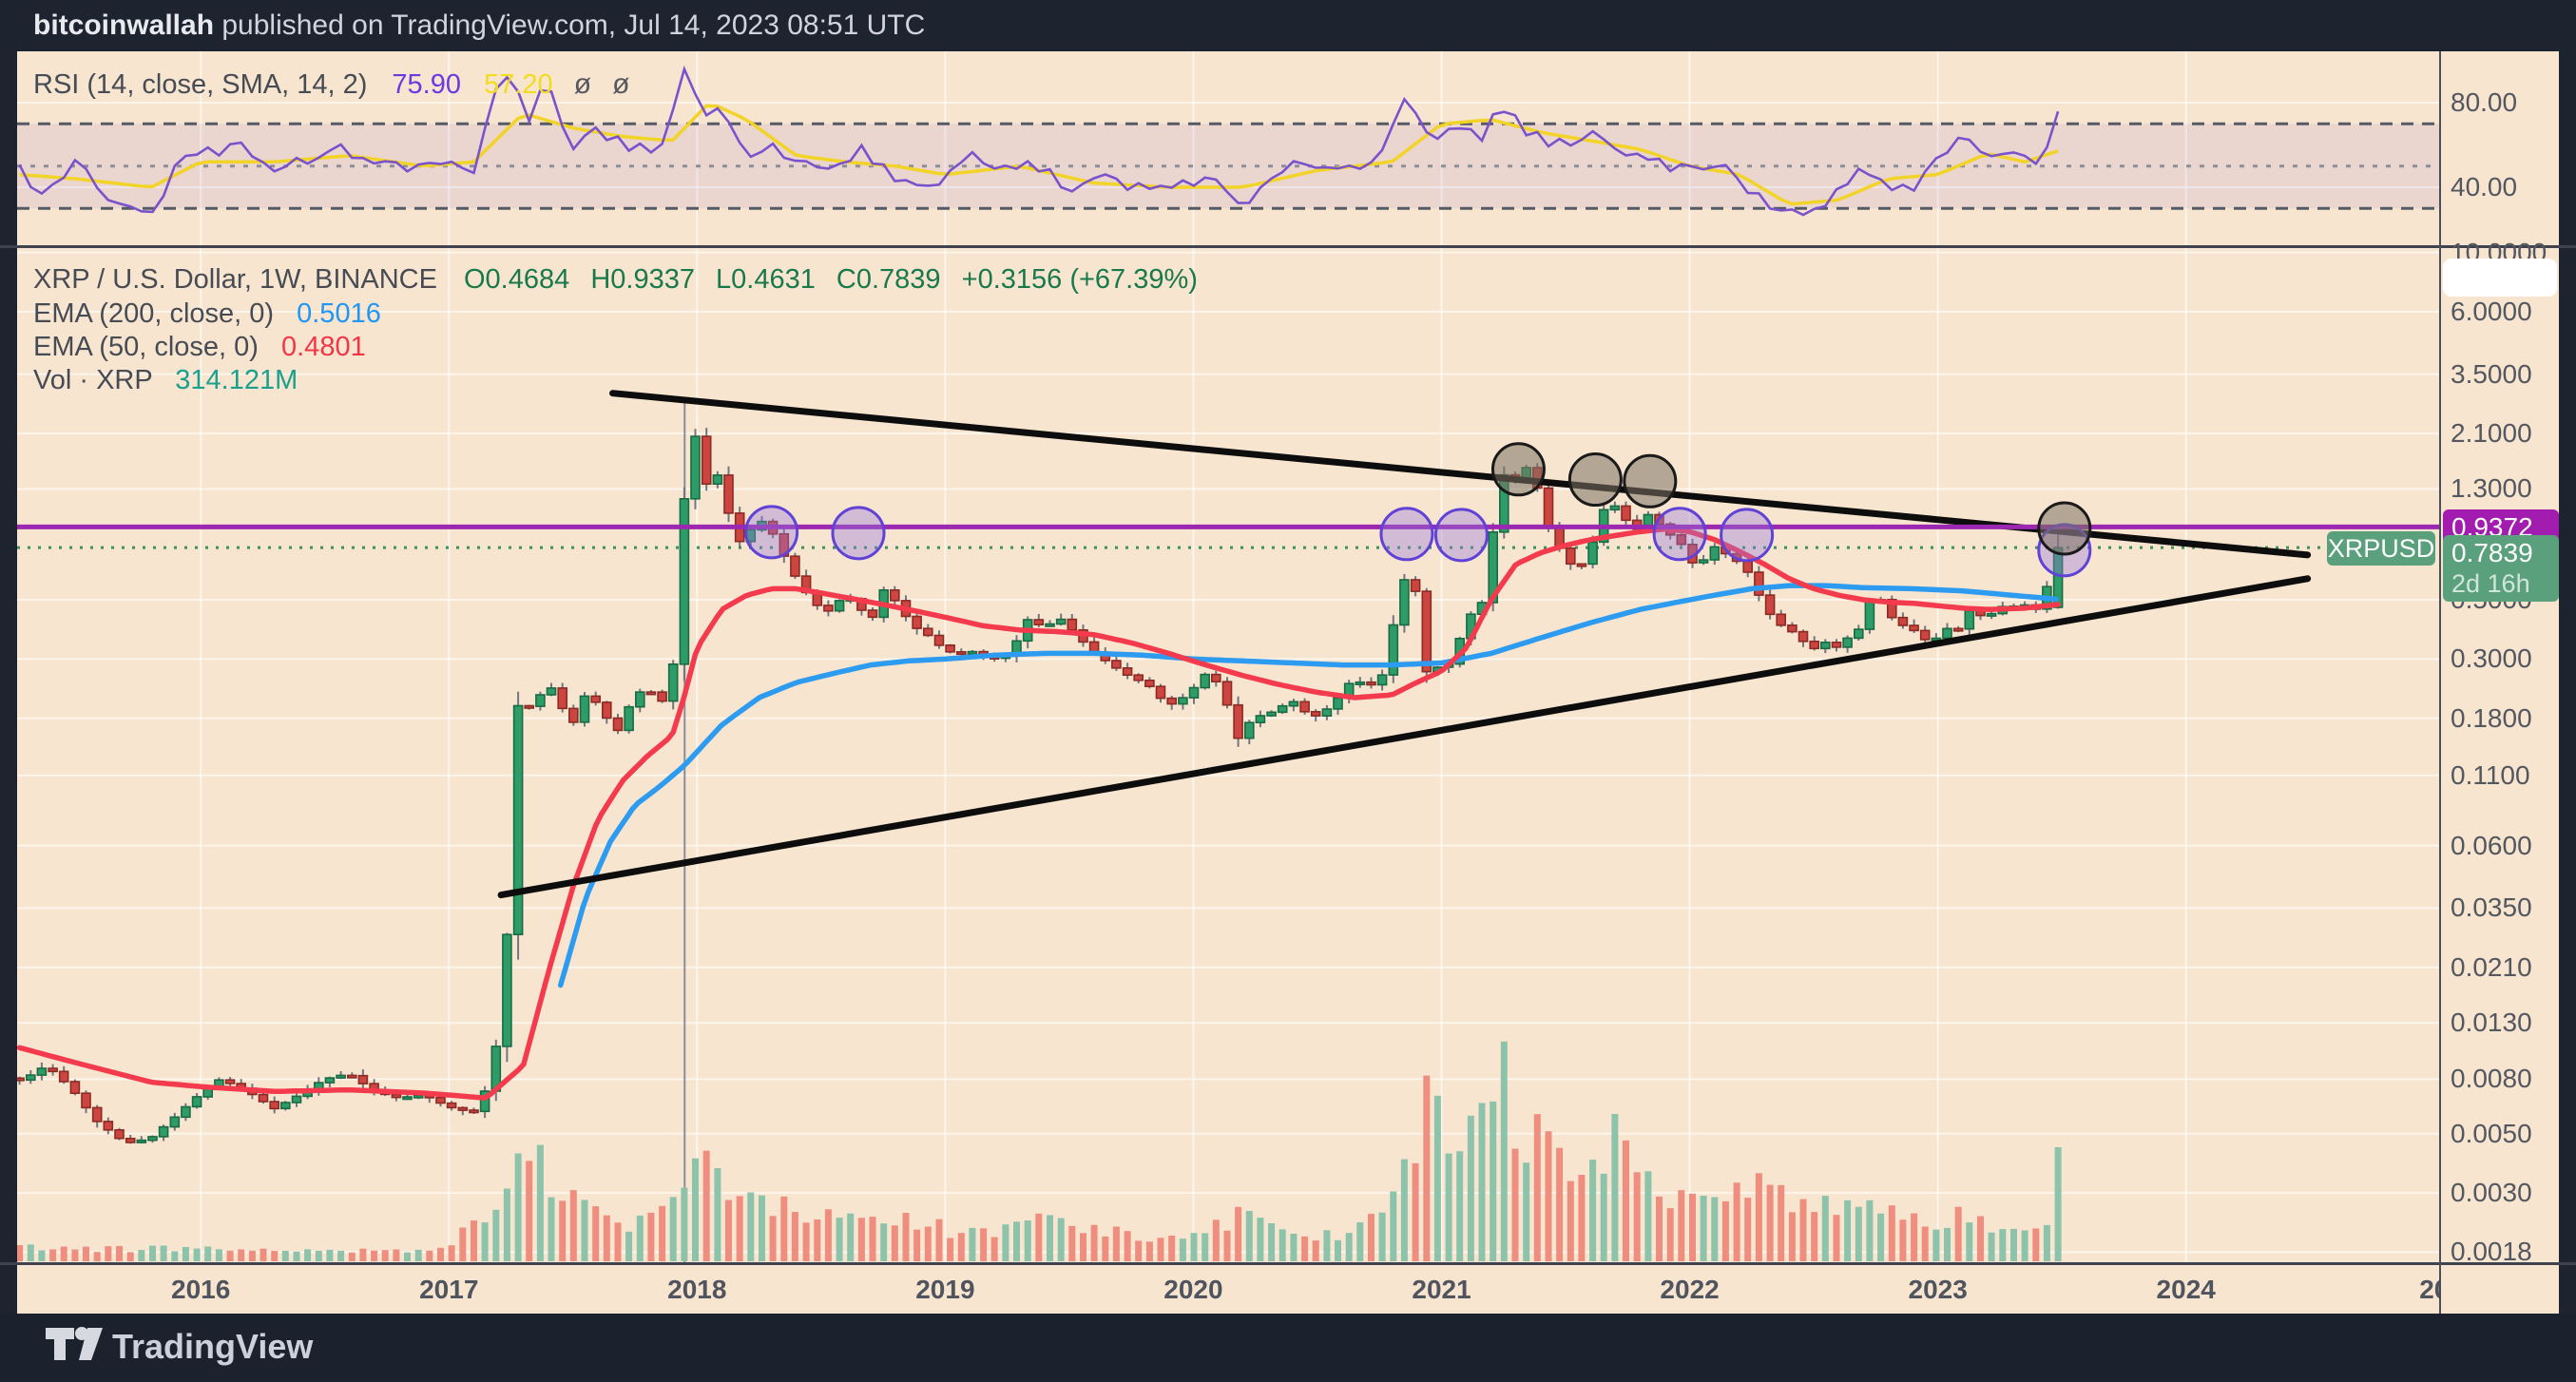 Image resolution: width=2576 pixels, height=1382 pixels. I want to click on low-value: L0.4631, so click(766, 279).